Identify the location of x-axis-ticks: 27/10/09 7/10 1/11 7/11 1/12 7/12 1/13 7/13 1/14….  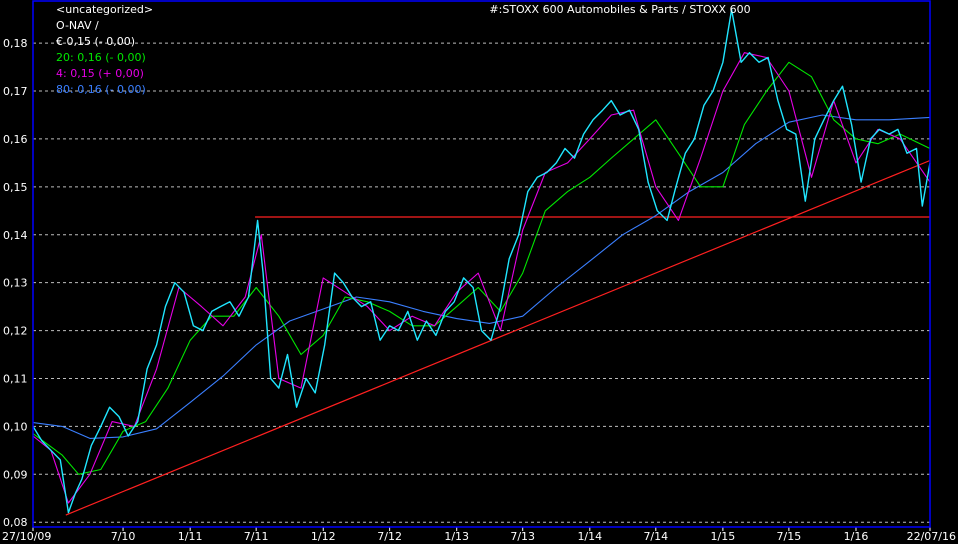
(479, 535).